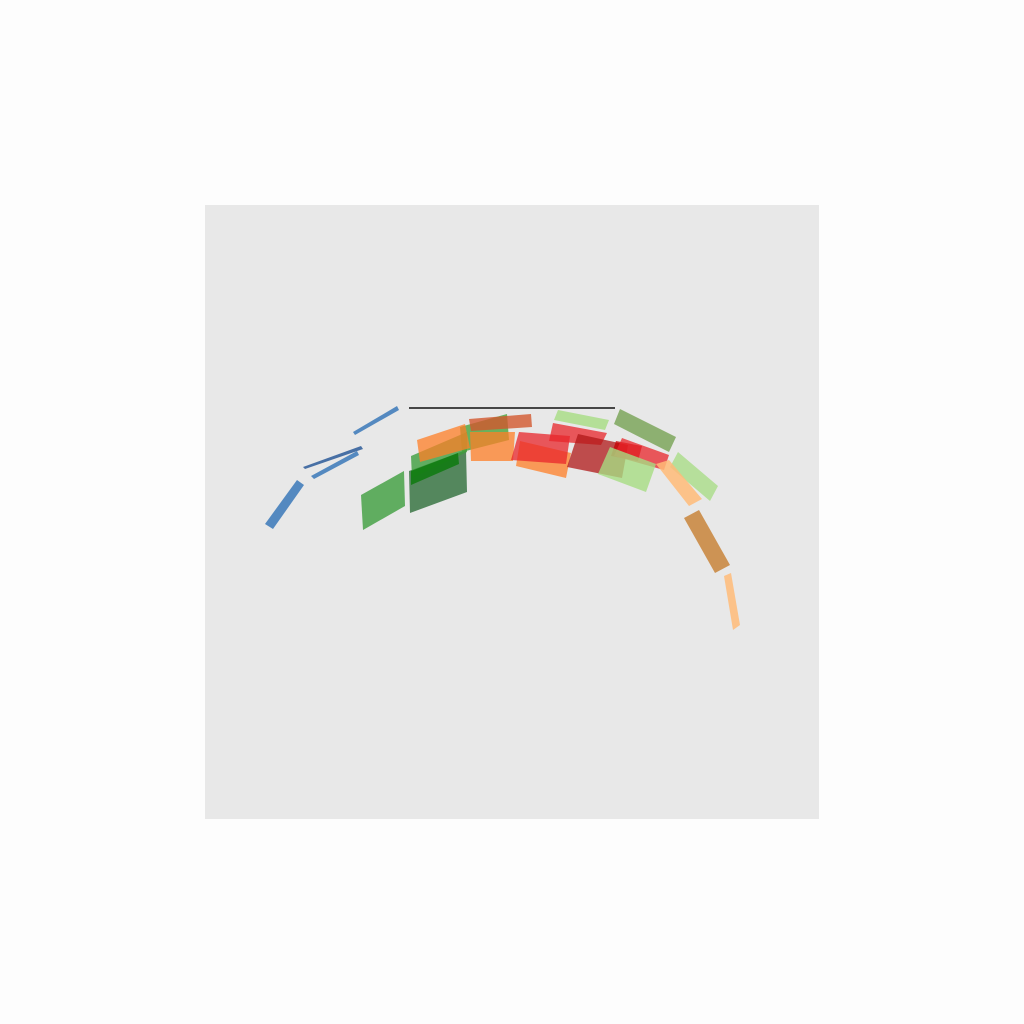 The height and width of the screenshot is (1024, 1024). Describe the element at coordinates (502, 518) in the screenshot. I see `arc-segments` at that location.